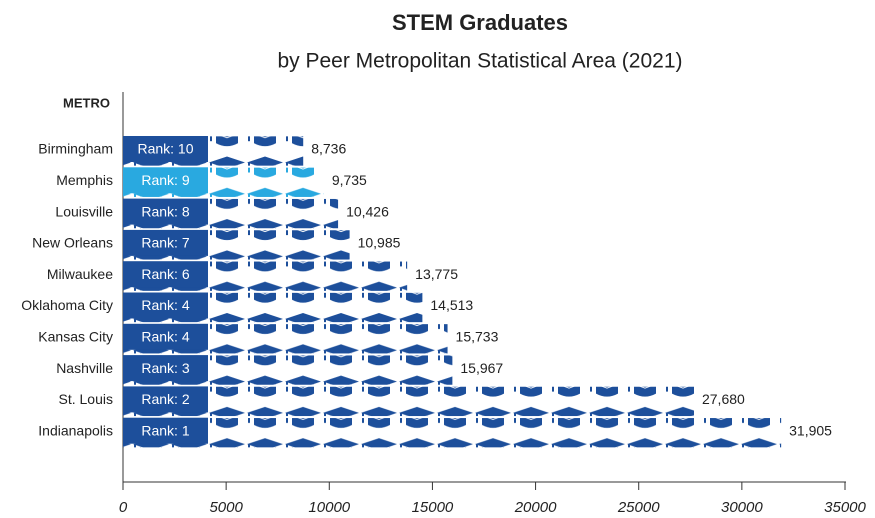 This screenshot has height=518, width=875. I want to click on value-label: 13,775, so click(436, 274).